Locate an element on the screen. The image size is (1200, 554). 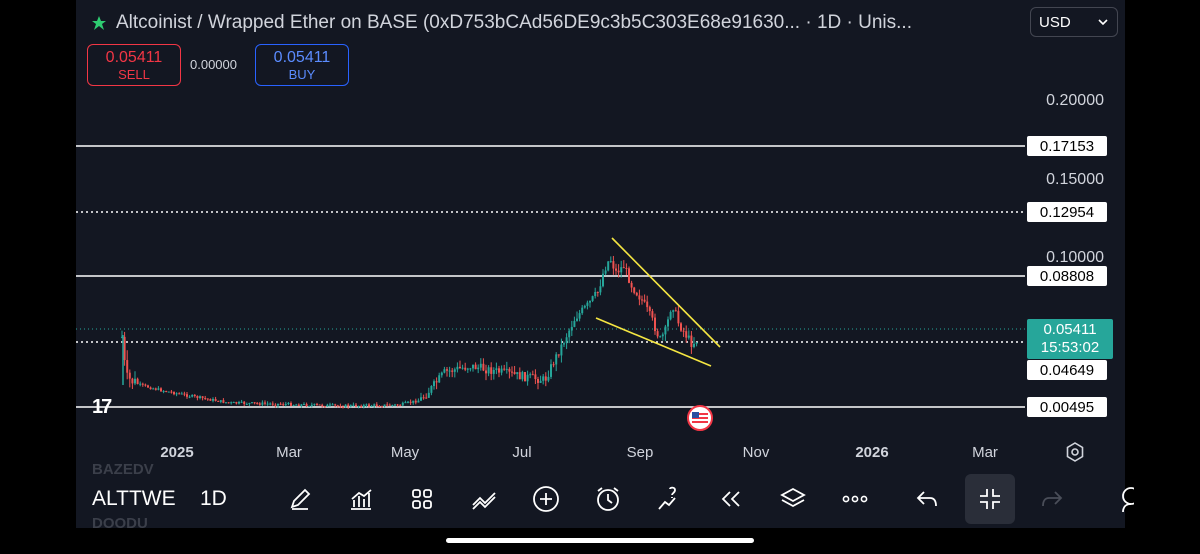
level-label: 0.08808 is located at coordinates (1067, 276).